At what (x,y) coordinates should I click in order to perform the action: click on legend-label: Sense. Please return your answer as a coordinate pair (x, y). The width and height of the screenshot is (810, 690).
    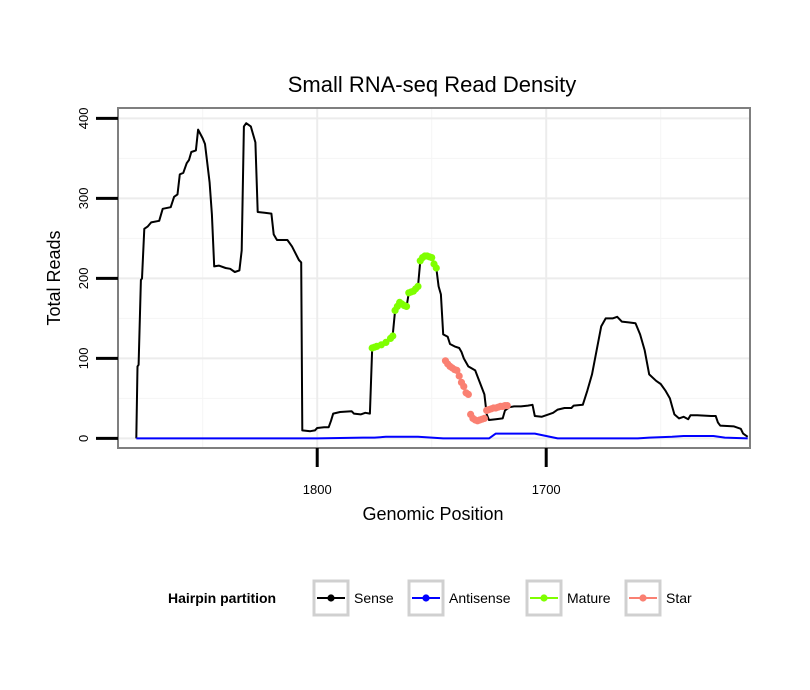
    Looking at the image, I should click on (374, 598).